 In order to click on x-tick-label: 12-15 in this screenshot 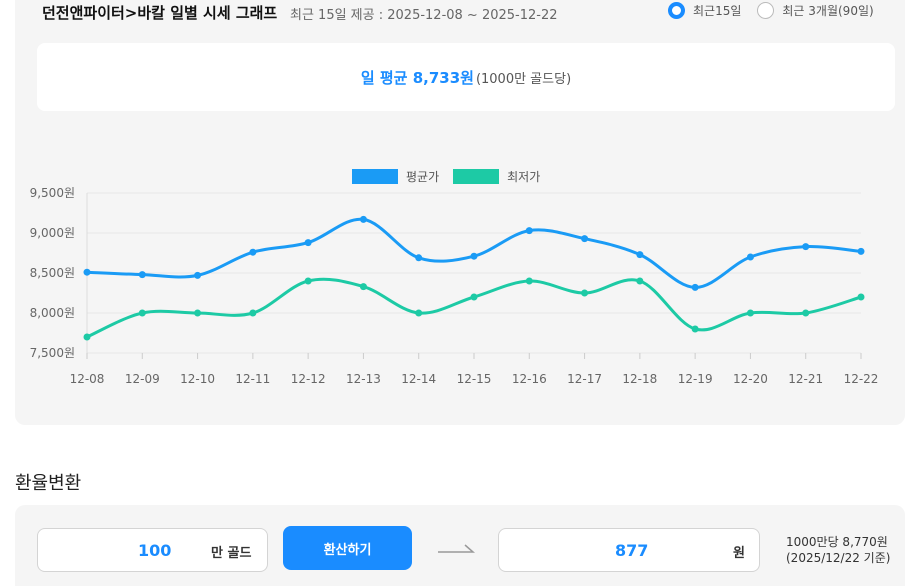, I will do `click(474, 379)`.